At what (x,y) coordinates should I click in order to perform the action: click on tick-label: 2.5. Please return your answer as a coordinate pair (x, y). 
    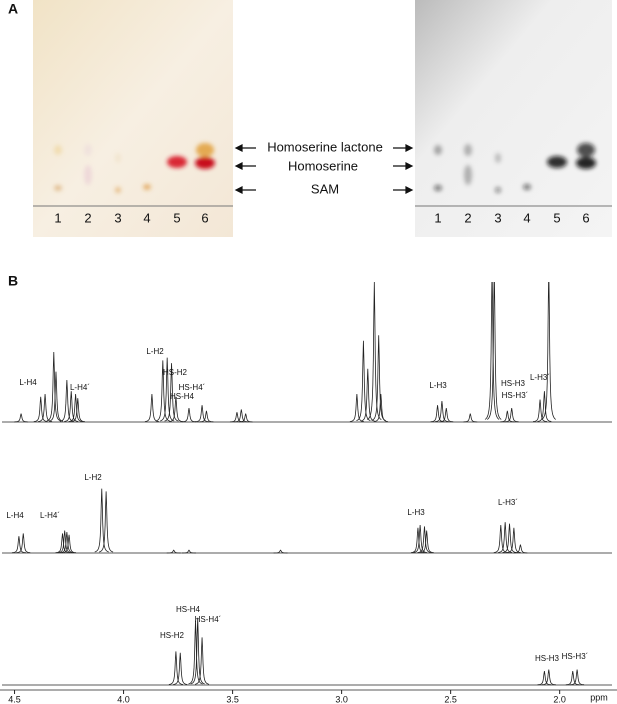
    Looking at the image, I should click on (450, 699).